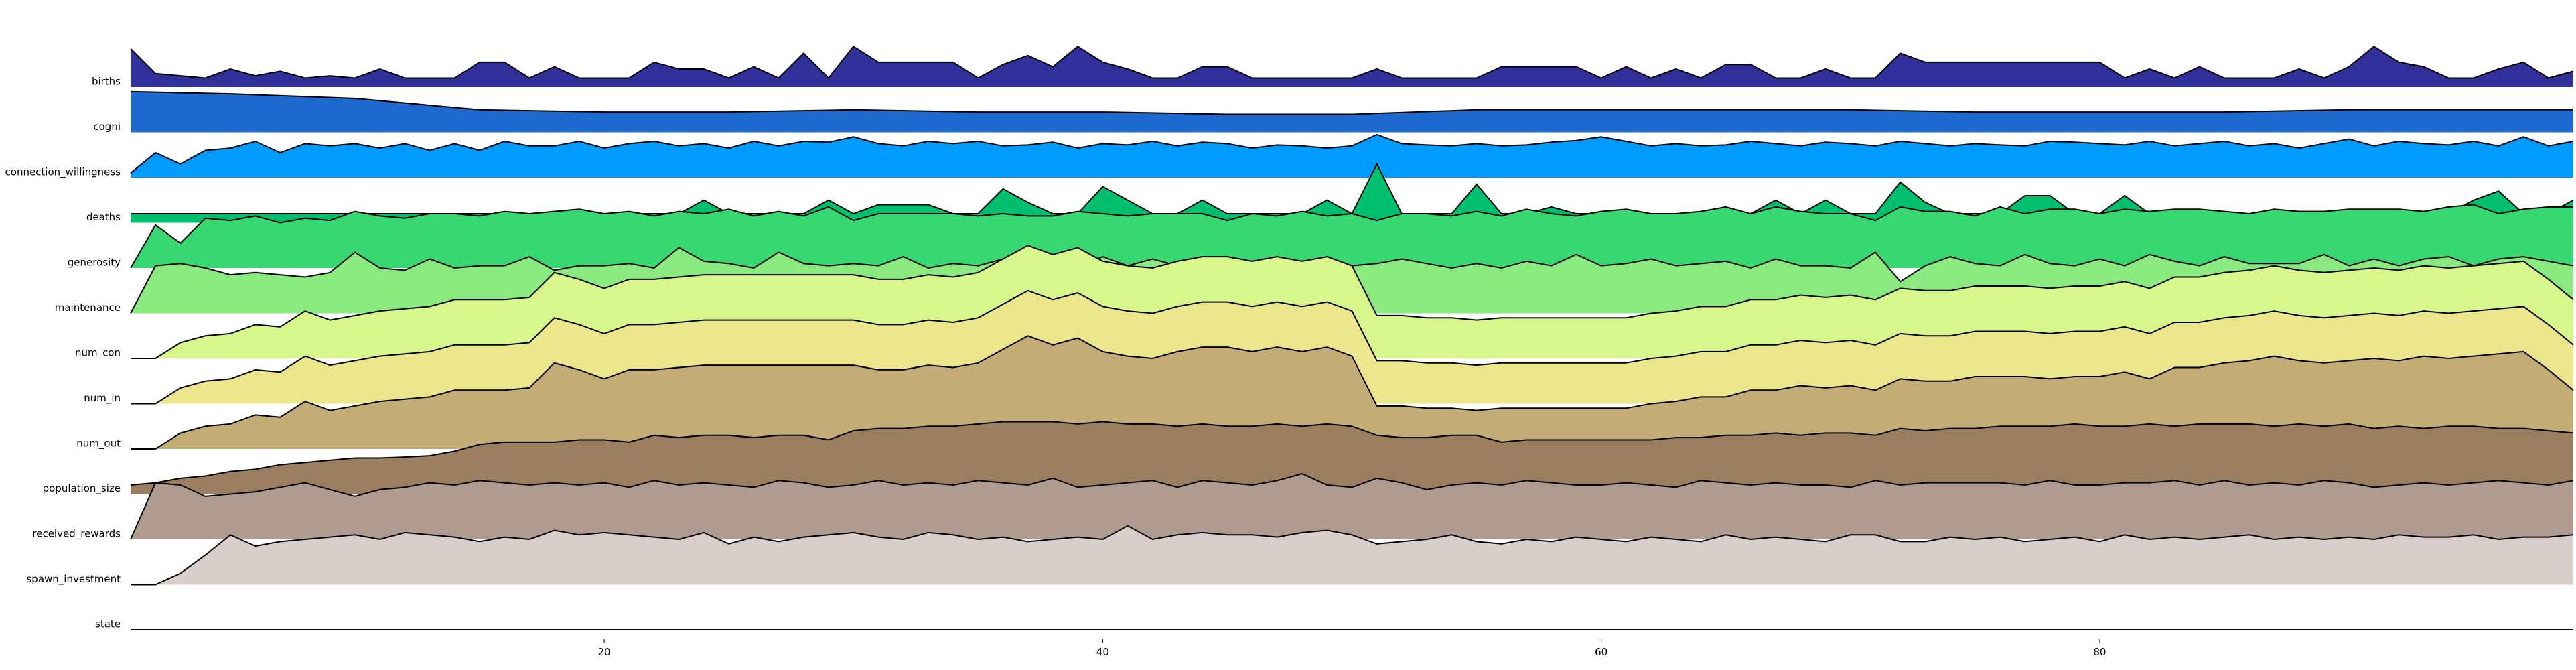  Describe the element at coordinates (1352, 555) in the screenshot. I see `ridge-line-spawn-investment` at that location.